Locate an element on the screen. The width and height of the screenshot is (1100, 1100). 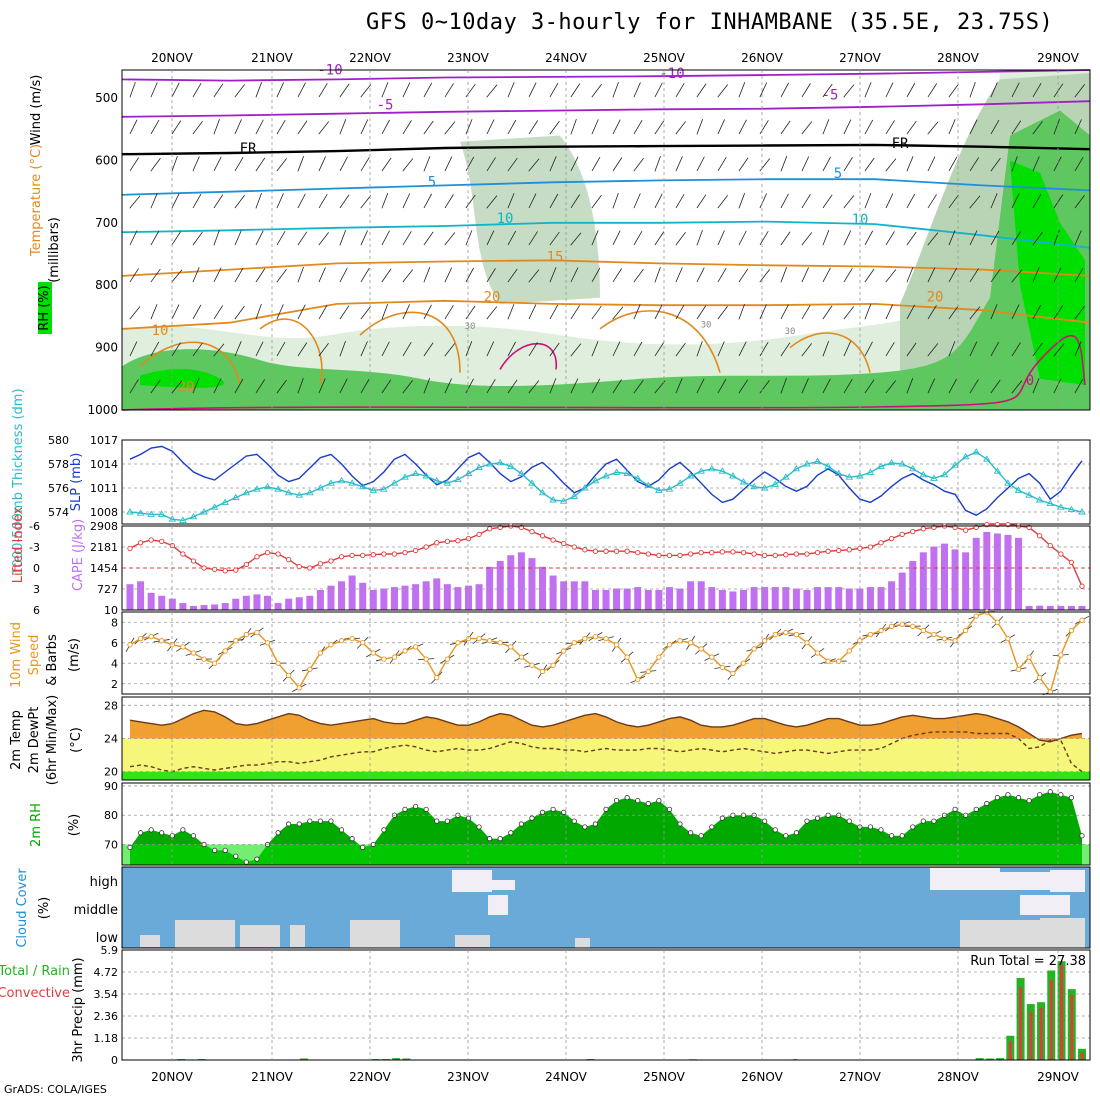
rh-axis-label-1: 2m RH is located at coordinates (36, 825).